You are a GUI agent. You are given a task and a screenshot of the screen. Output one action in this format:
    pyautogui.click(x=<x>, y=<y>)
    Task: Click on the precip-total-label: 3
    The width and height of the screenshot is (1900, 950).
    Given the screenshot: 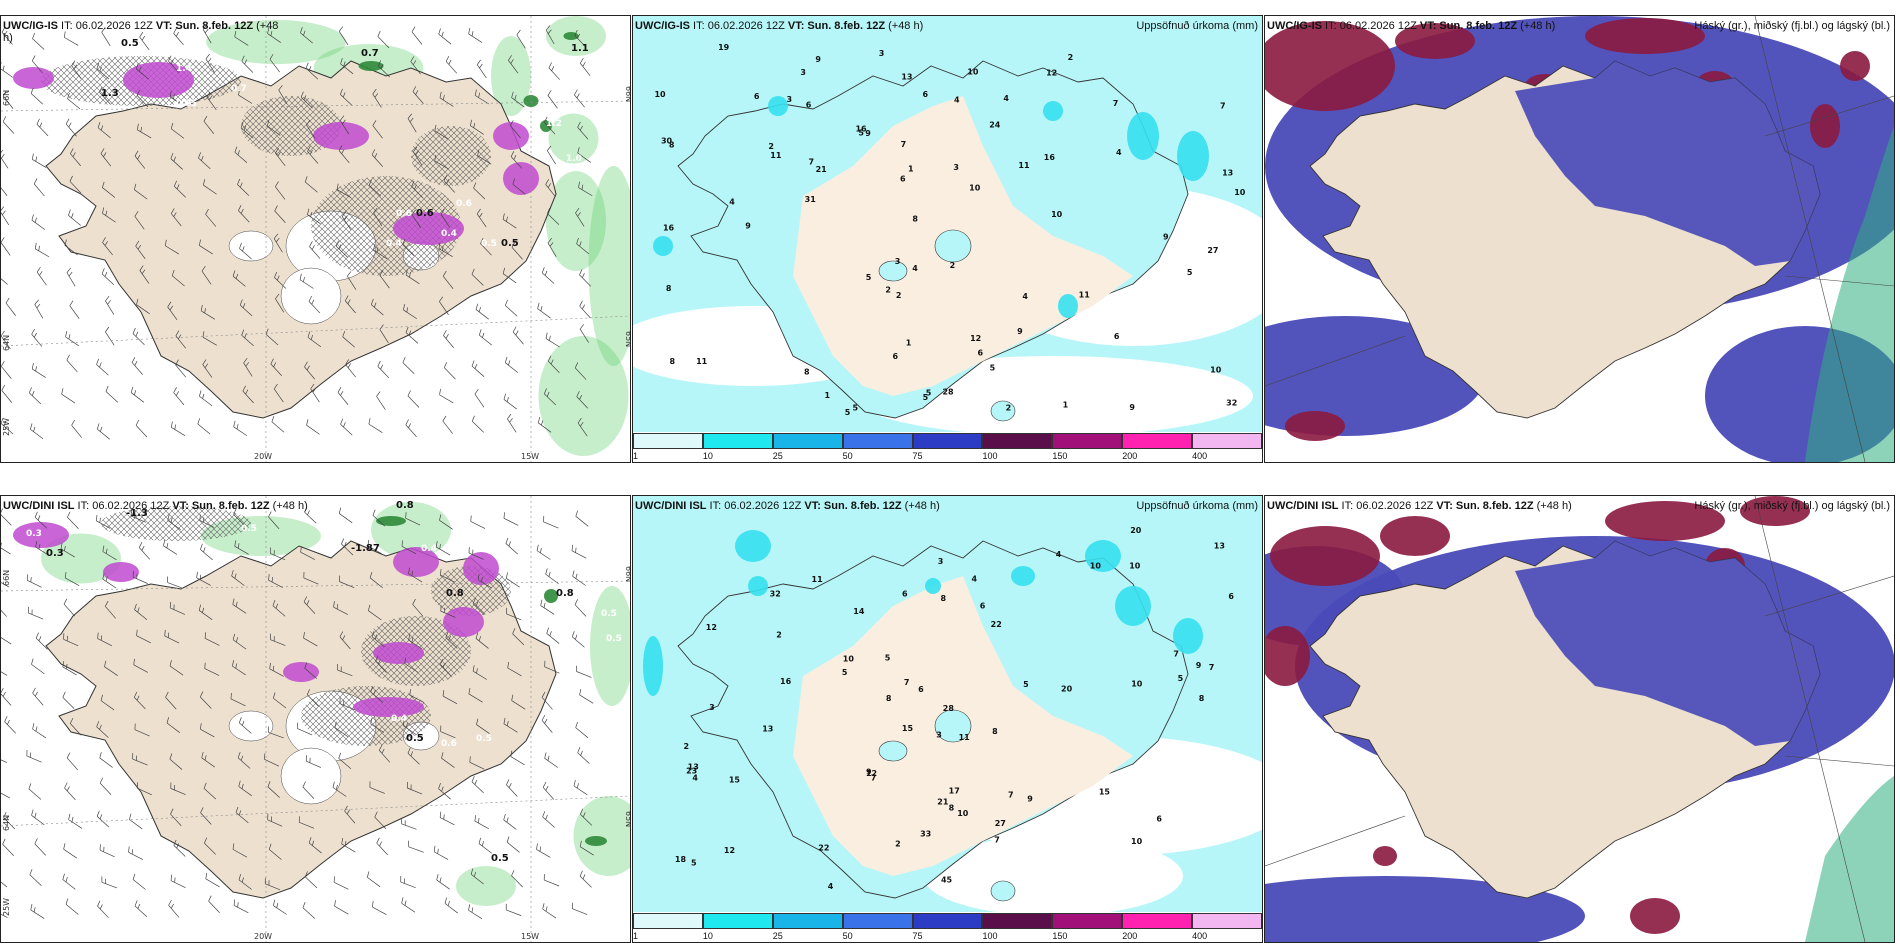 What is the action you would take?
    pyautogui.click(x=941, y=561)
    